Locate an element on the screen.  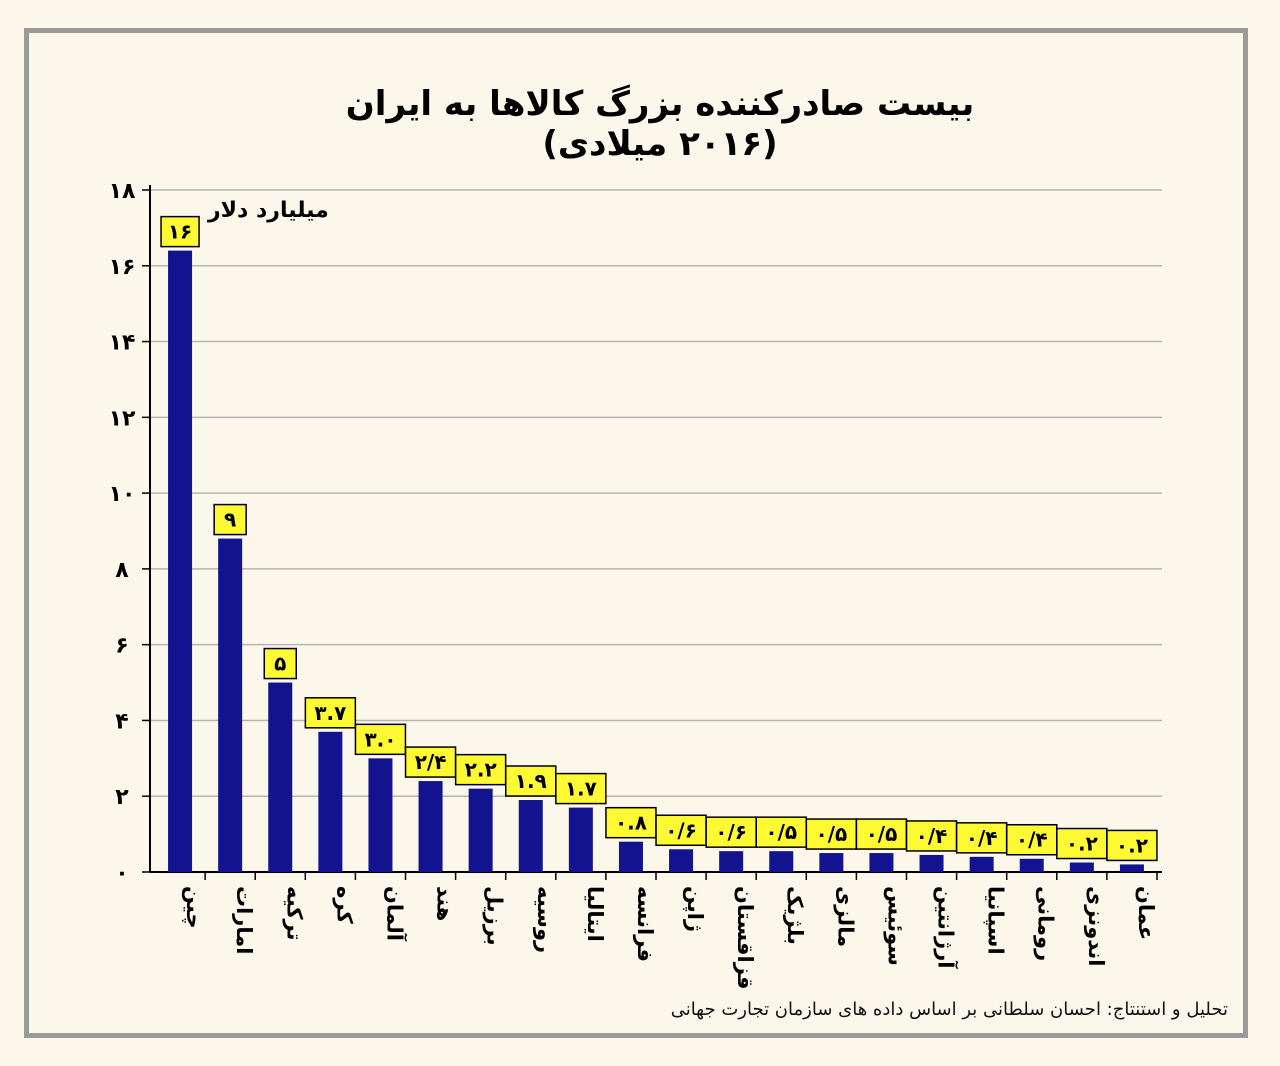
category-label: رومانی is located at coordinates (1046, 923).